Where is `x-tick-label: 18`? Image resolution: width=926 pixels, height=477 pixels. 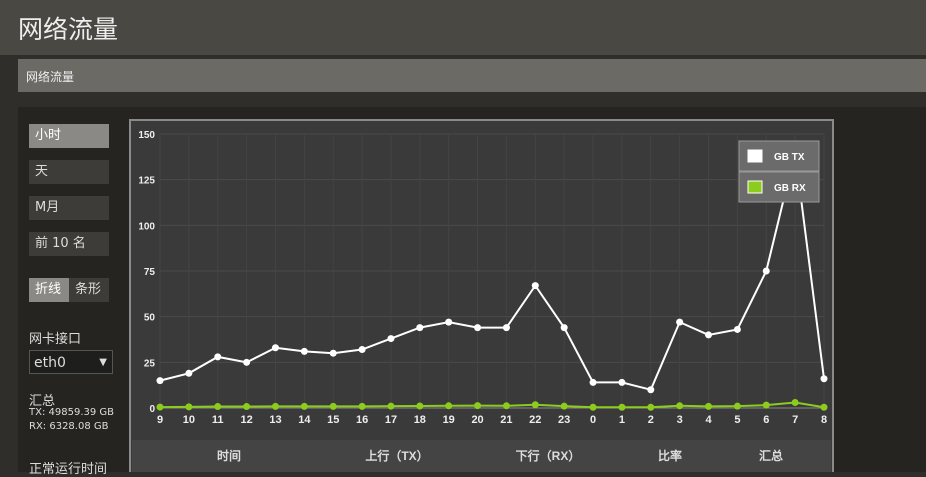
x-tick-label: 18 is located at coordinates (420, 420).